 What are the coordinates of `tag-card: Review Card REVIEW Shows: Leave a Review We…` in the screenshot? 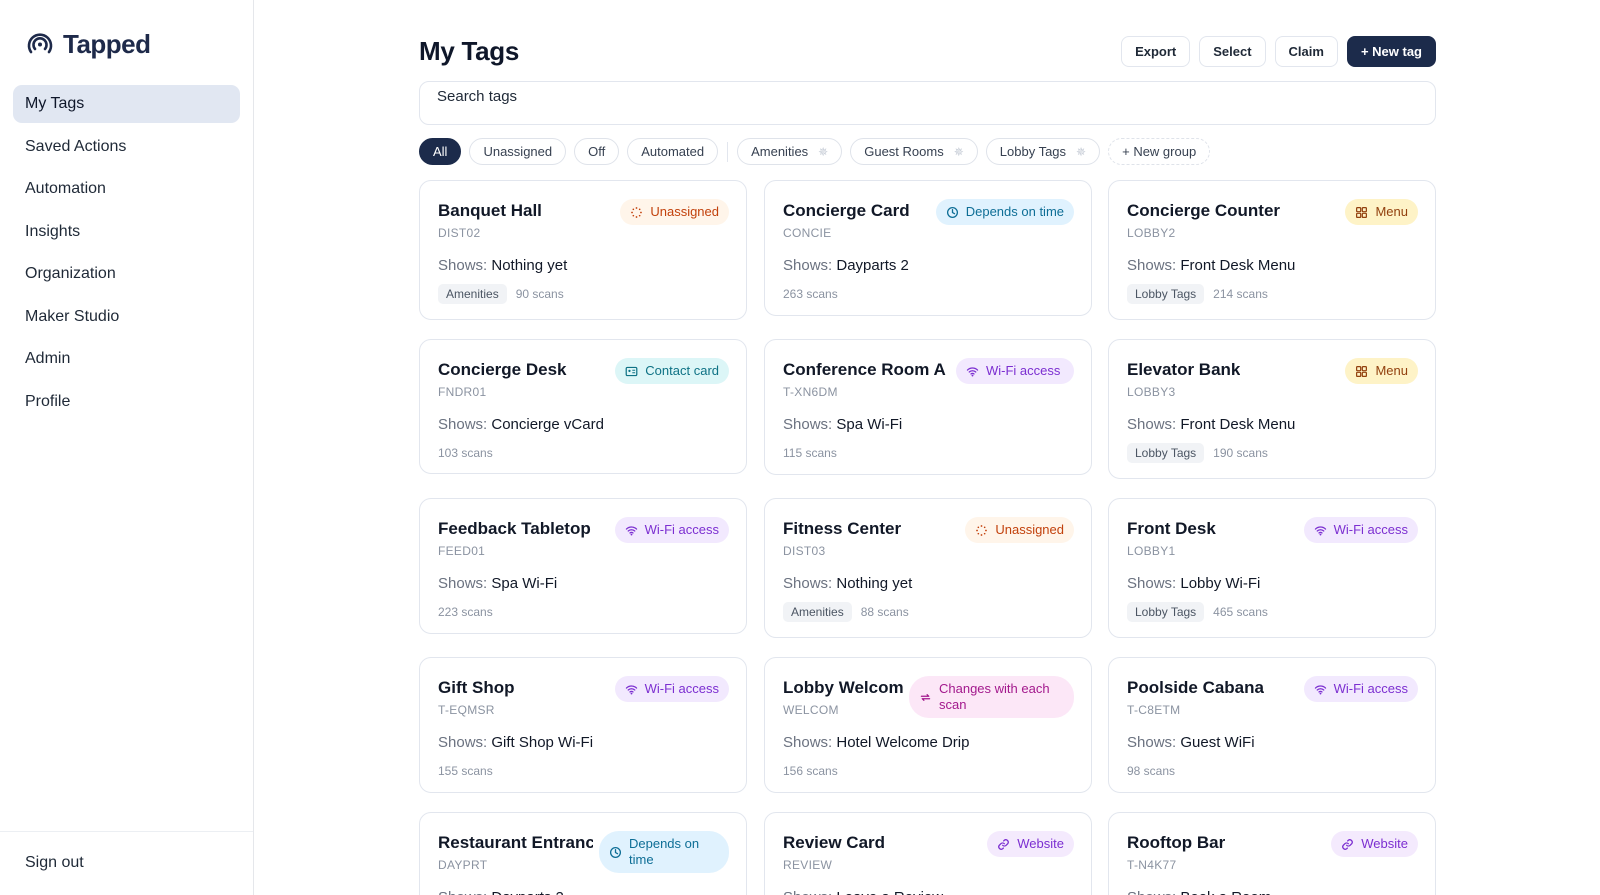 It's located at (928, 853).